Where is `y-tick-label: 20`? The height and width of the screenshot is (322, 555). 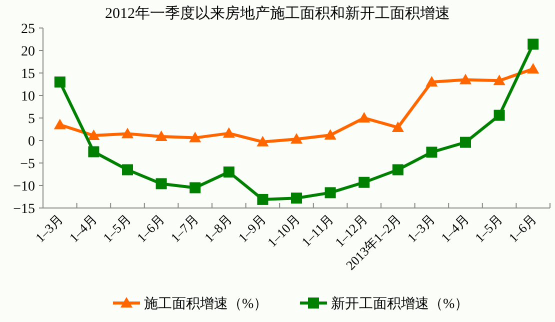 y-tick-label: 20 is located at coordinates (28, 52).